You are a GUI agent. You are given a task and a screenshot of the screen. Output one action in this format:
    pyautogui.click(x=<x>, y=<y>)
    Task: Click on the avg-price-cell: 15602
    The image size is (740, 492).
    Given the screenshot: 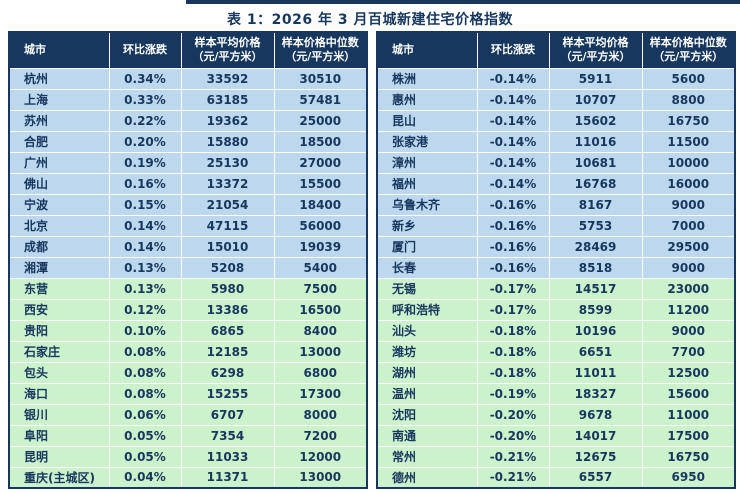 What is the action you would take?
    pyautogui.click(x=595, y=120)
    